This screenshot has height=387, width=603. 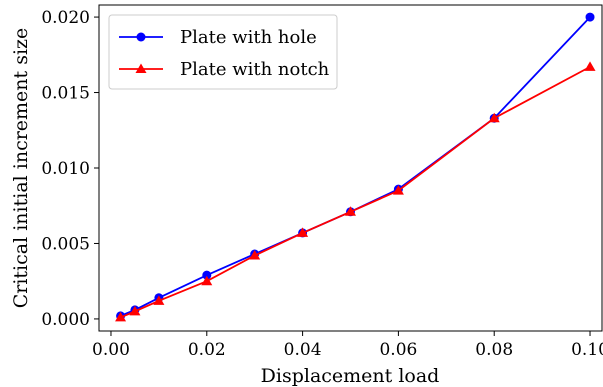 I want to click on legend-marker-hole, so click(x=141, y=37).